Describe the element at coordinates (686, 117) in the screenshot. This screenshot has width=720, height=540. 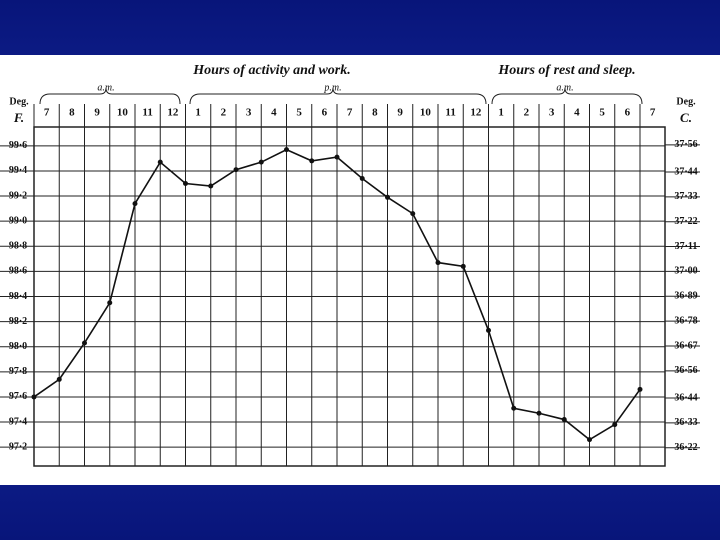
I see `y2-axis-label: C.` at that location.